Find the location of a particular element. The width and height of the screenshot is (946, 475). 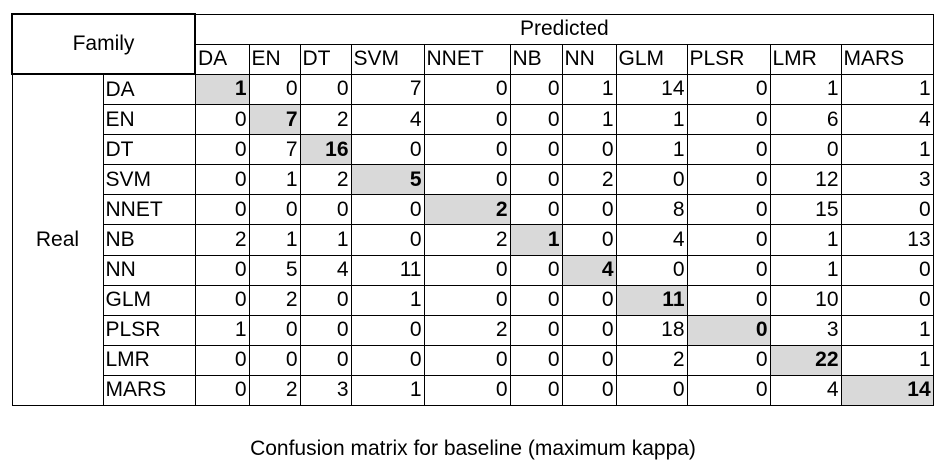

table-row-lmr: LMR 0 0 0 0 0 0 0 2 0 22 1 is located at coordinates (473, 360).